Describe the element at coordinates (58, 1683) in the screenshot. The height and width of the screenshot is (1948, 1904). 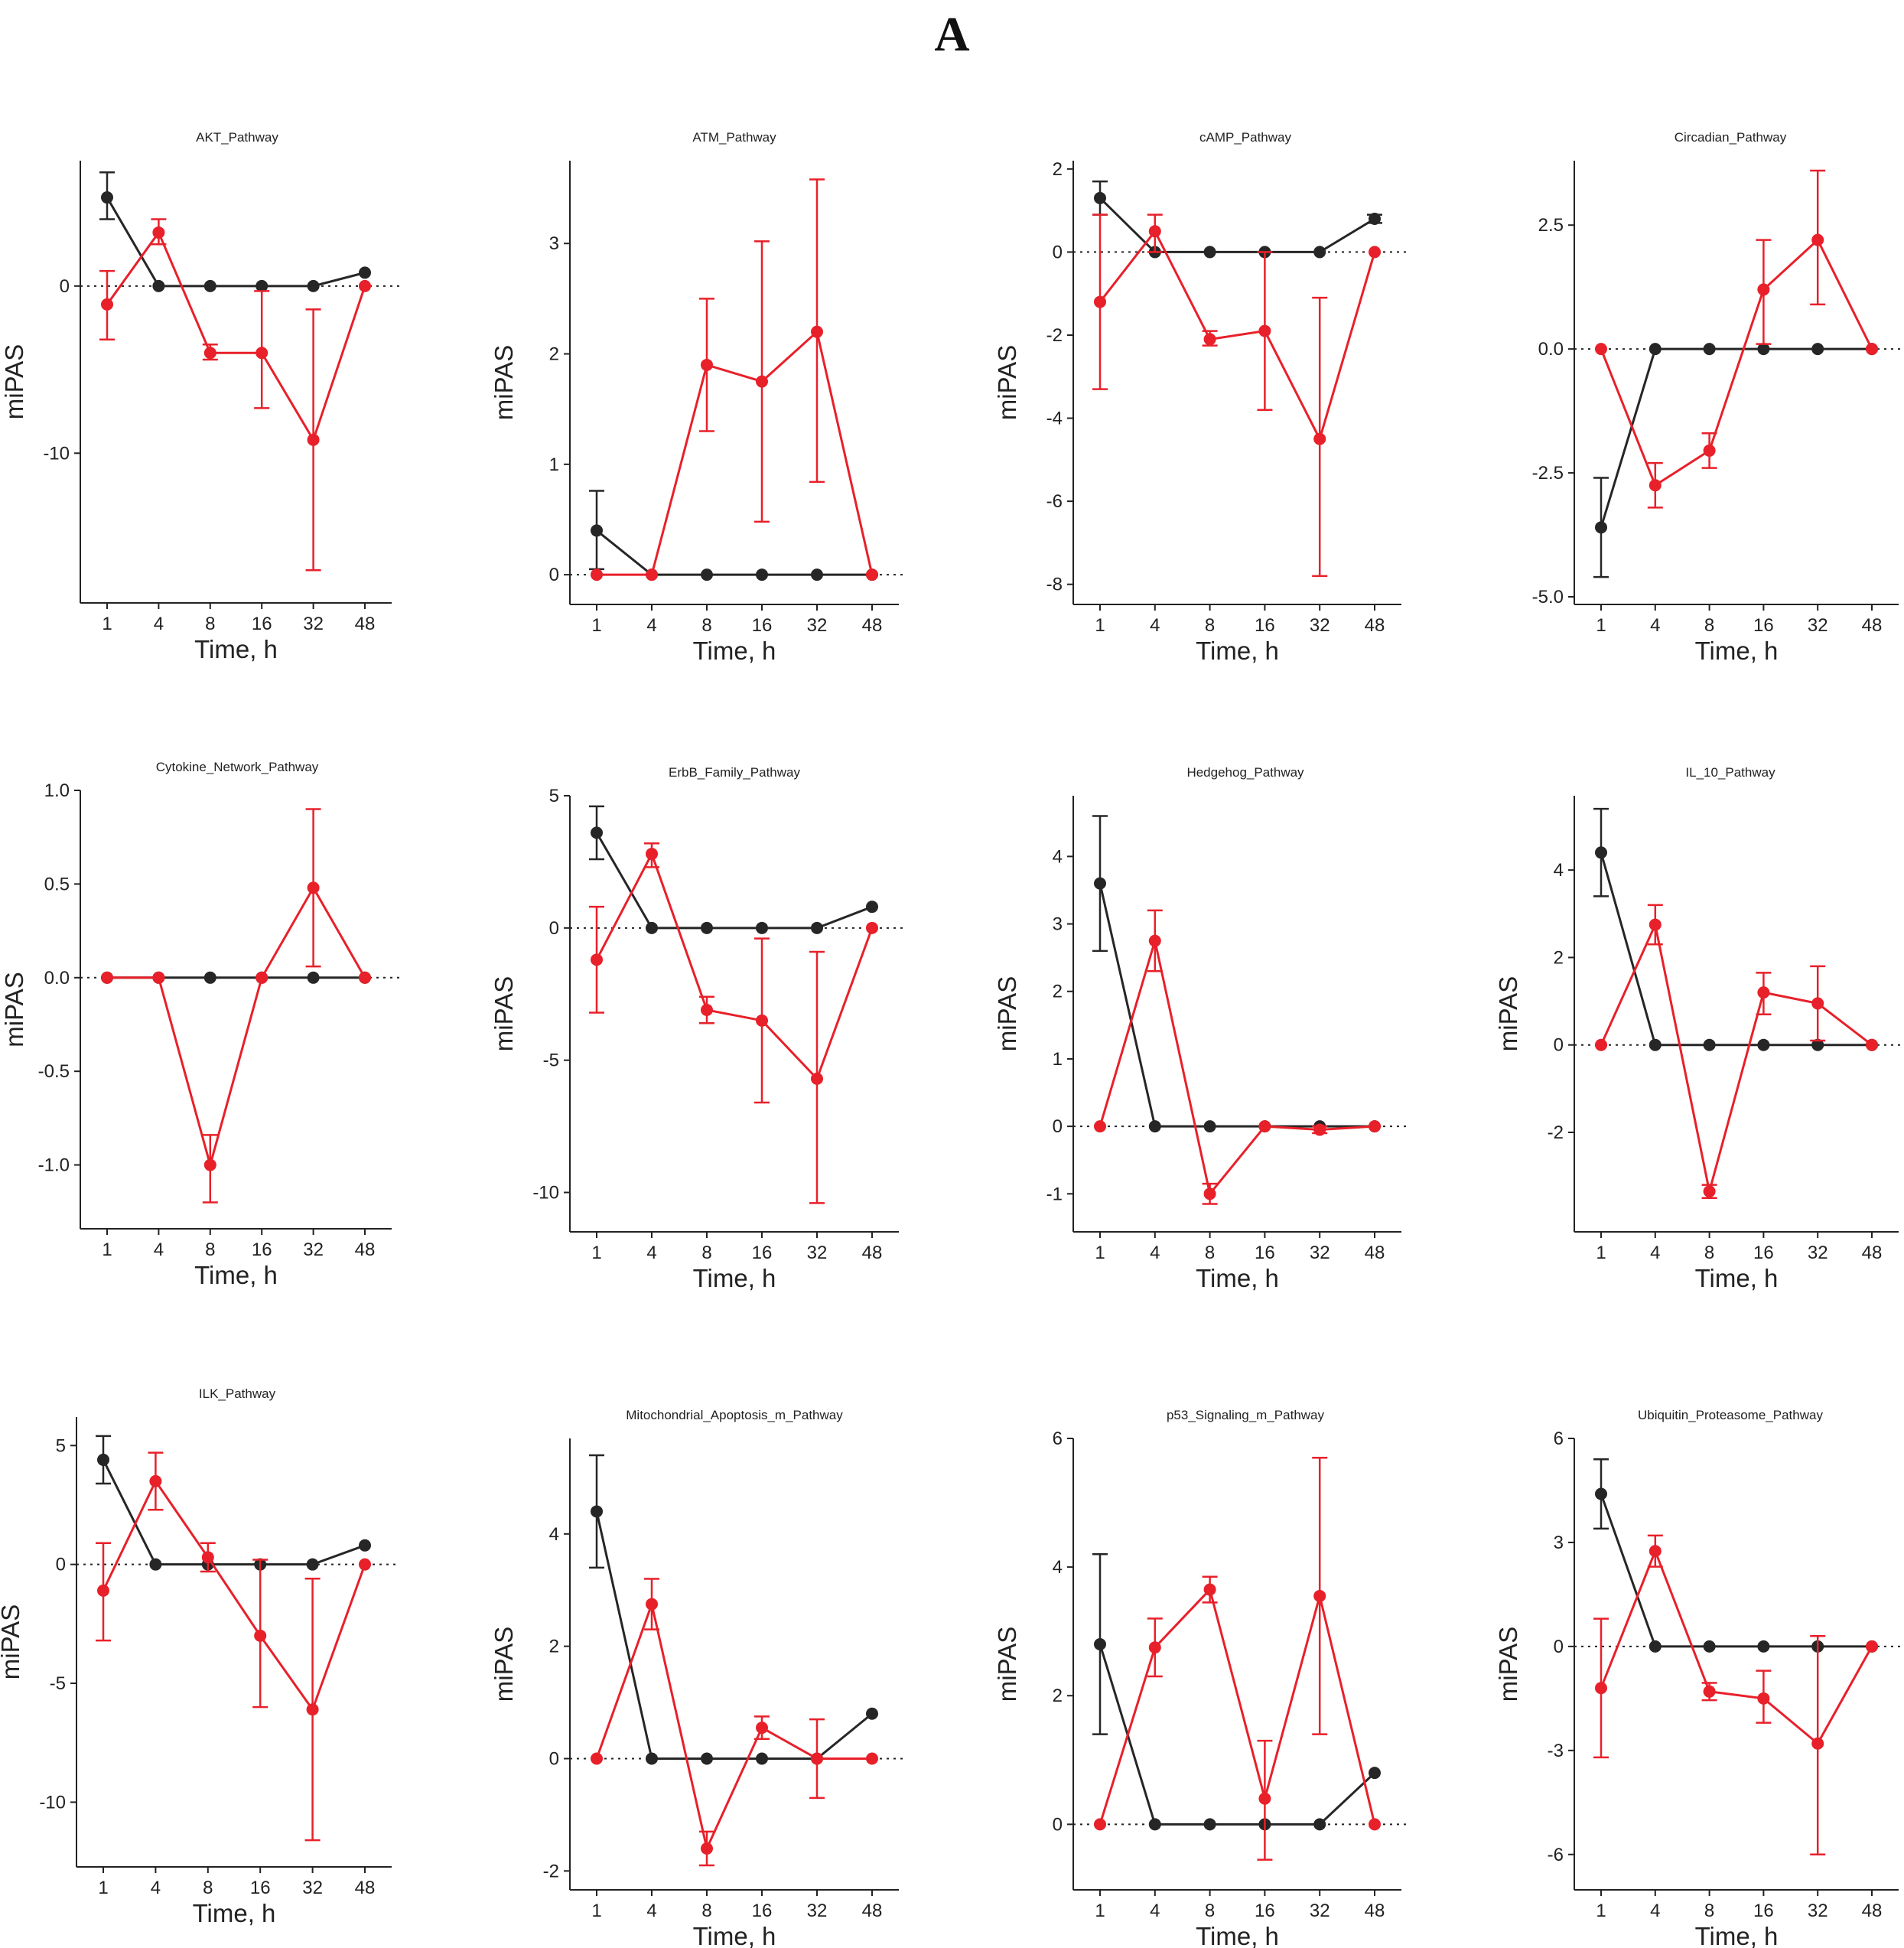
I see `y-tick-label: -5` at that location.